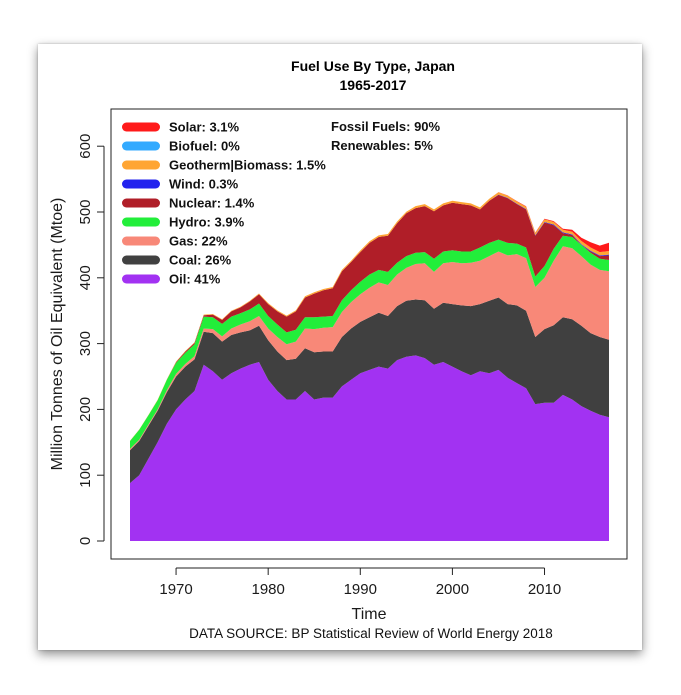  I want to click on legend-item-nuclear: Nuclear: 1.4%, so click(188, 203).